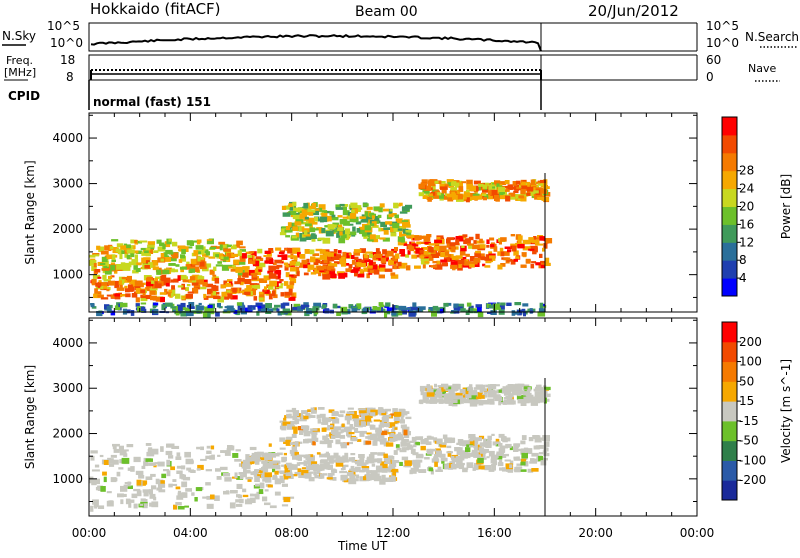  Describe the element at coordinates (697, 533) in the screenshot. I see `time-tick-label: 00:00` at that location.